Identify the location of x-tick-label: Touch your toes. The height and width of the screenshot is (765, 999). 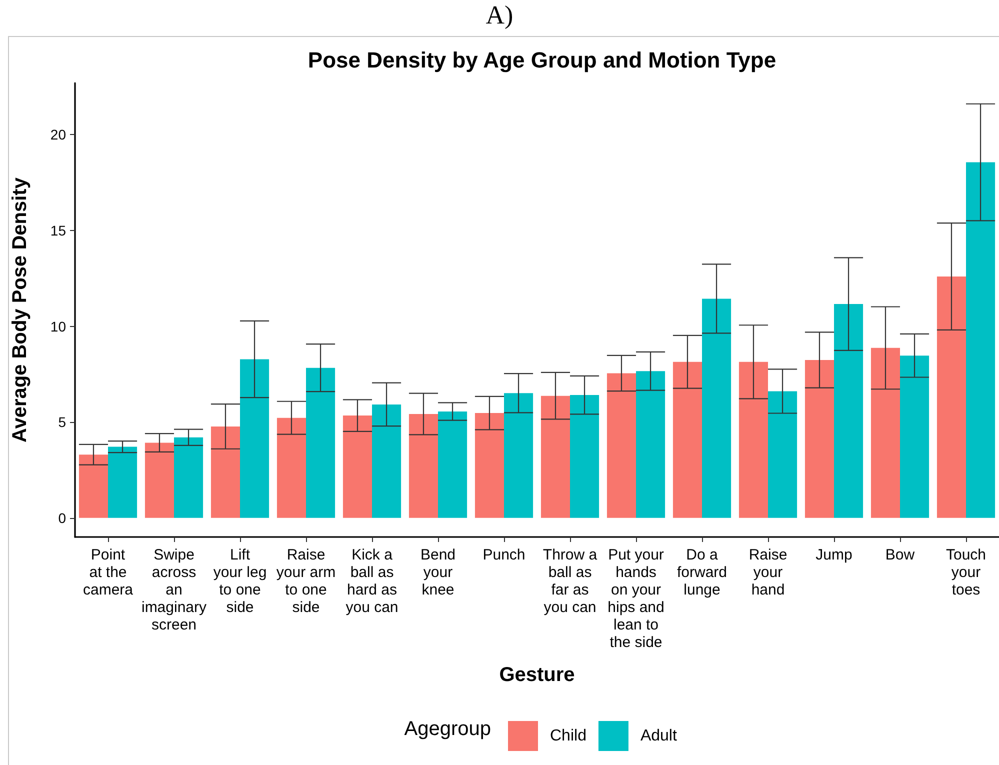
(966, 572).